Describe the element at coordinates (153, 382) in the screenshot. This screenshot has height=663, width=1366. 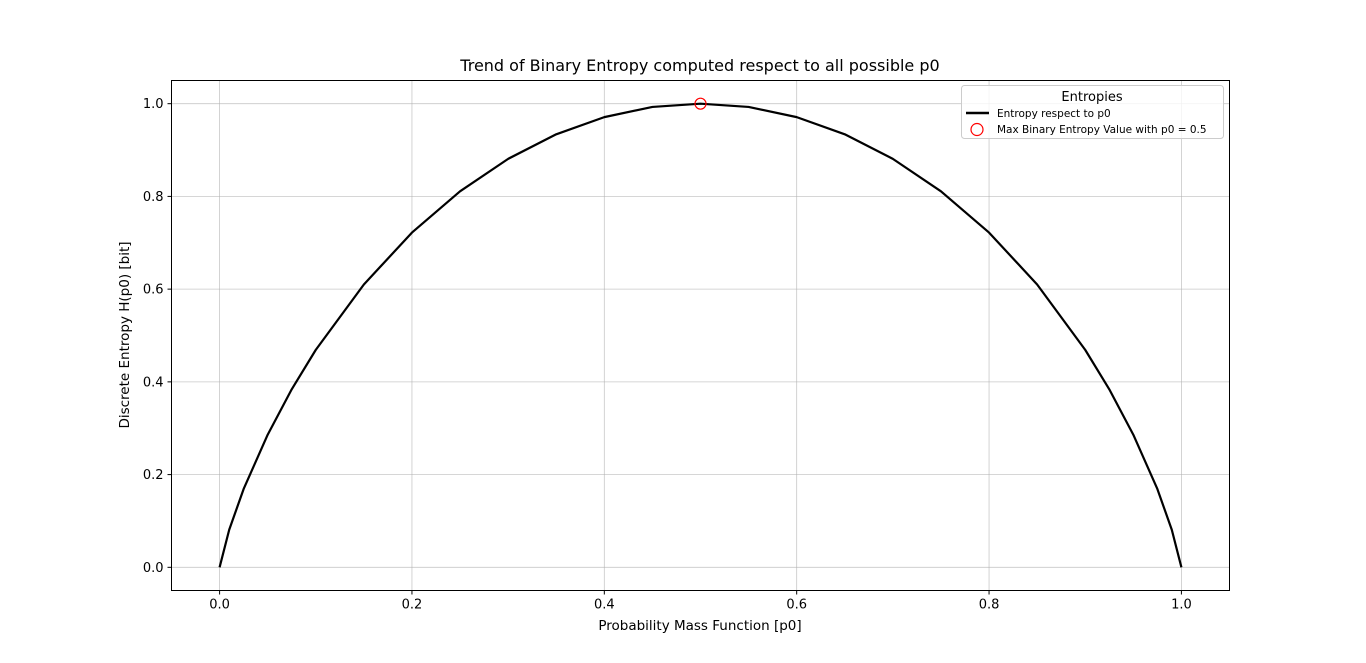
I see `y-tick-label: 0.4` at that location.